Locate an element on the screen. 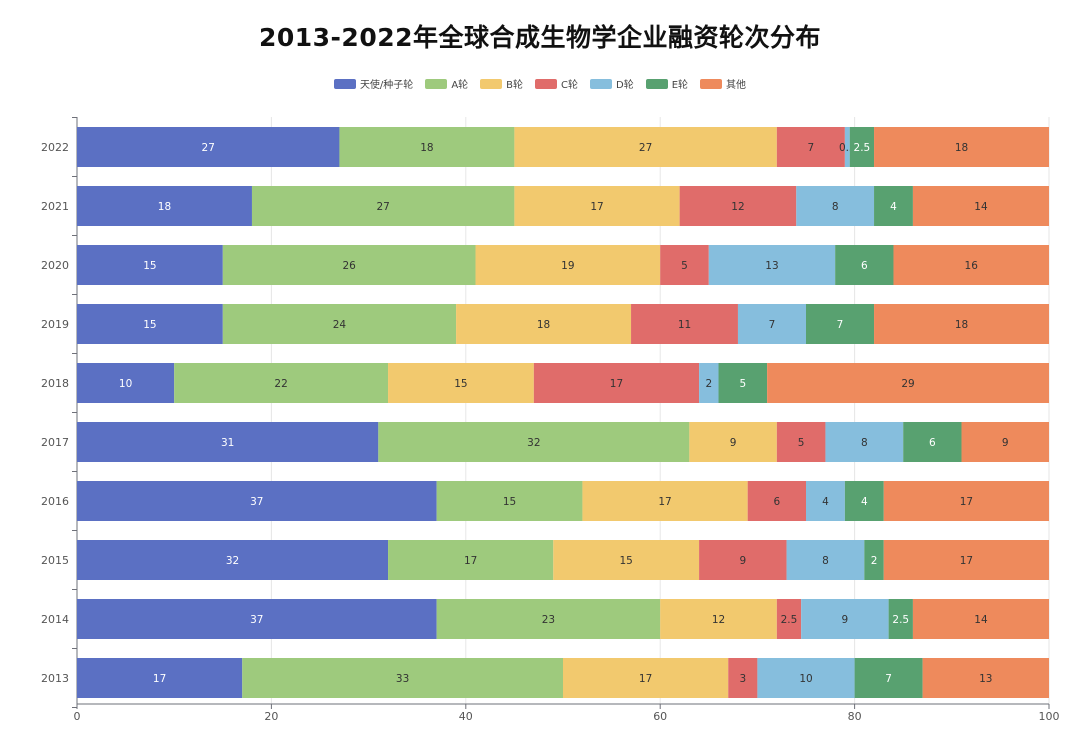 Image resolution: width=1080 pixels, height=735 pixels. bar-label-2014-series-3: 2.5 is located at coordinates (789, 620).